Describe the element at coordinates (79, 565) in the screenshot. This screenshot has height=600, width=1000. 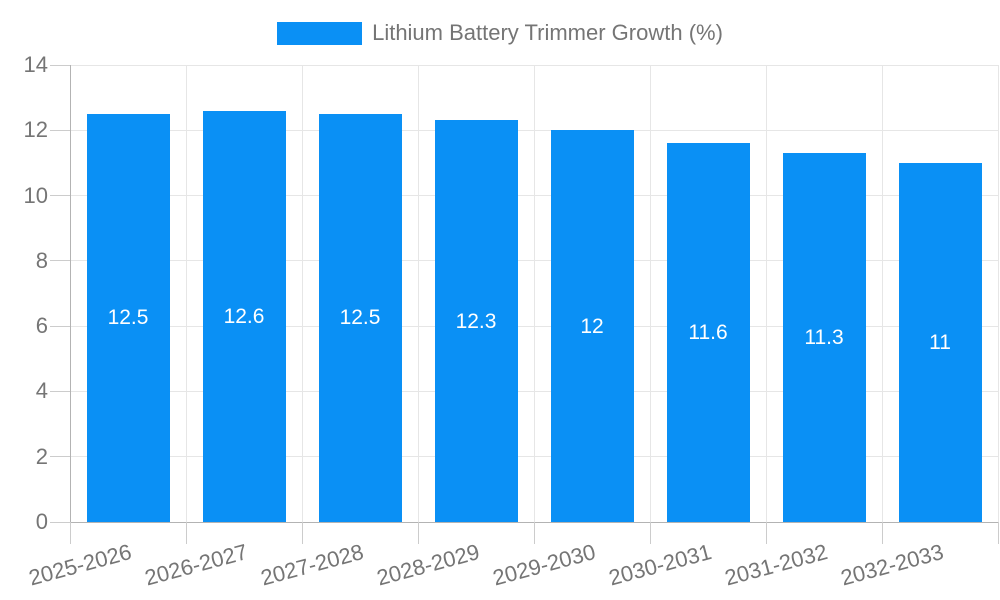
I see `x-axis-category-label: 2025-2026` at that location.